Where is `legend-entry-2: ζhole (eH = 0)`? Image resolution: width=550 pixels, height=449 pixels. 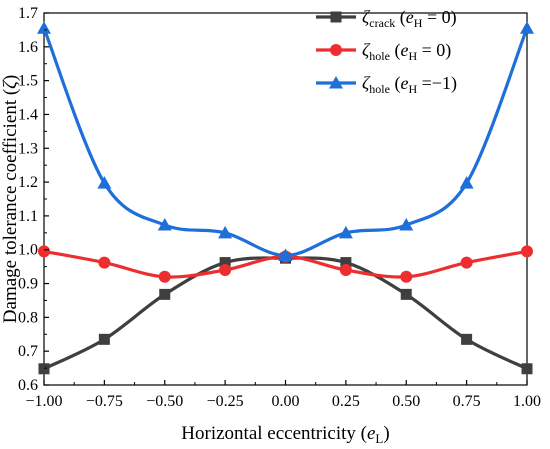
legend-entry-2: ζhole (eH = 0) is located at coordinates (383, 51).